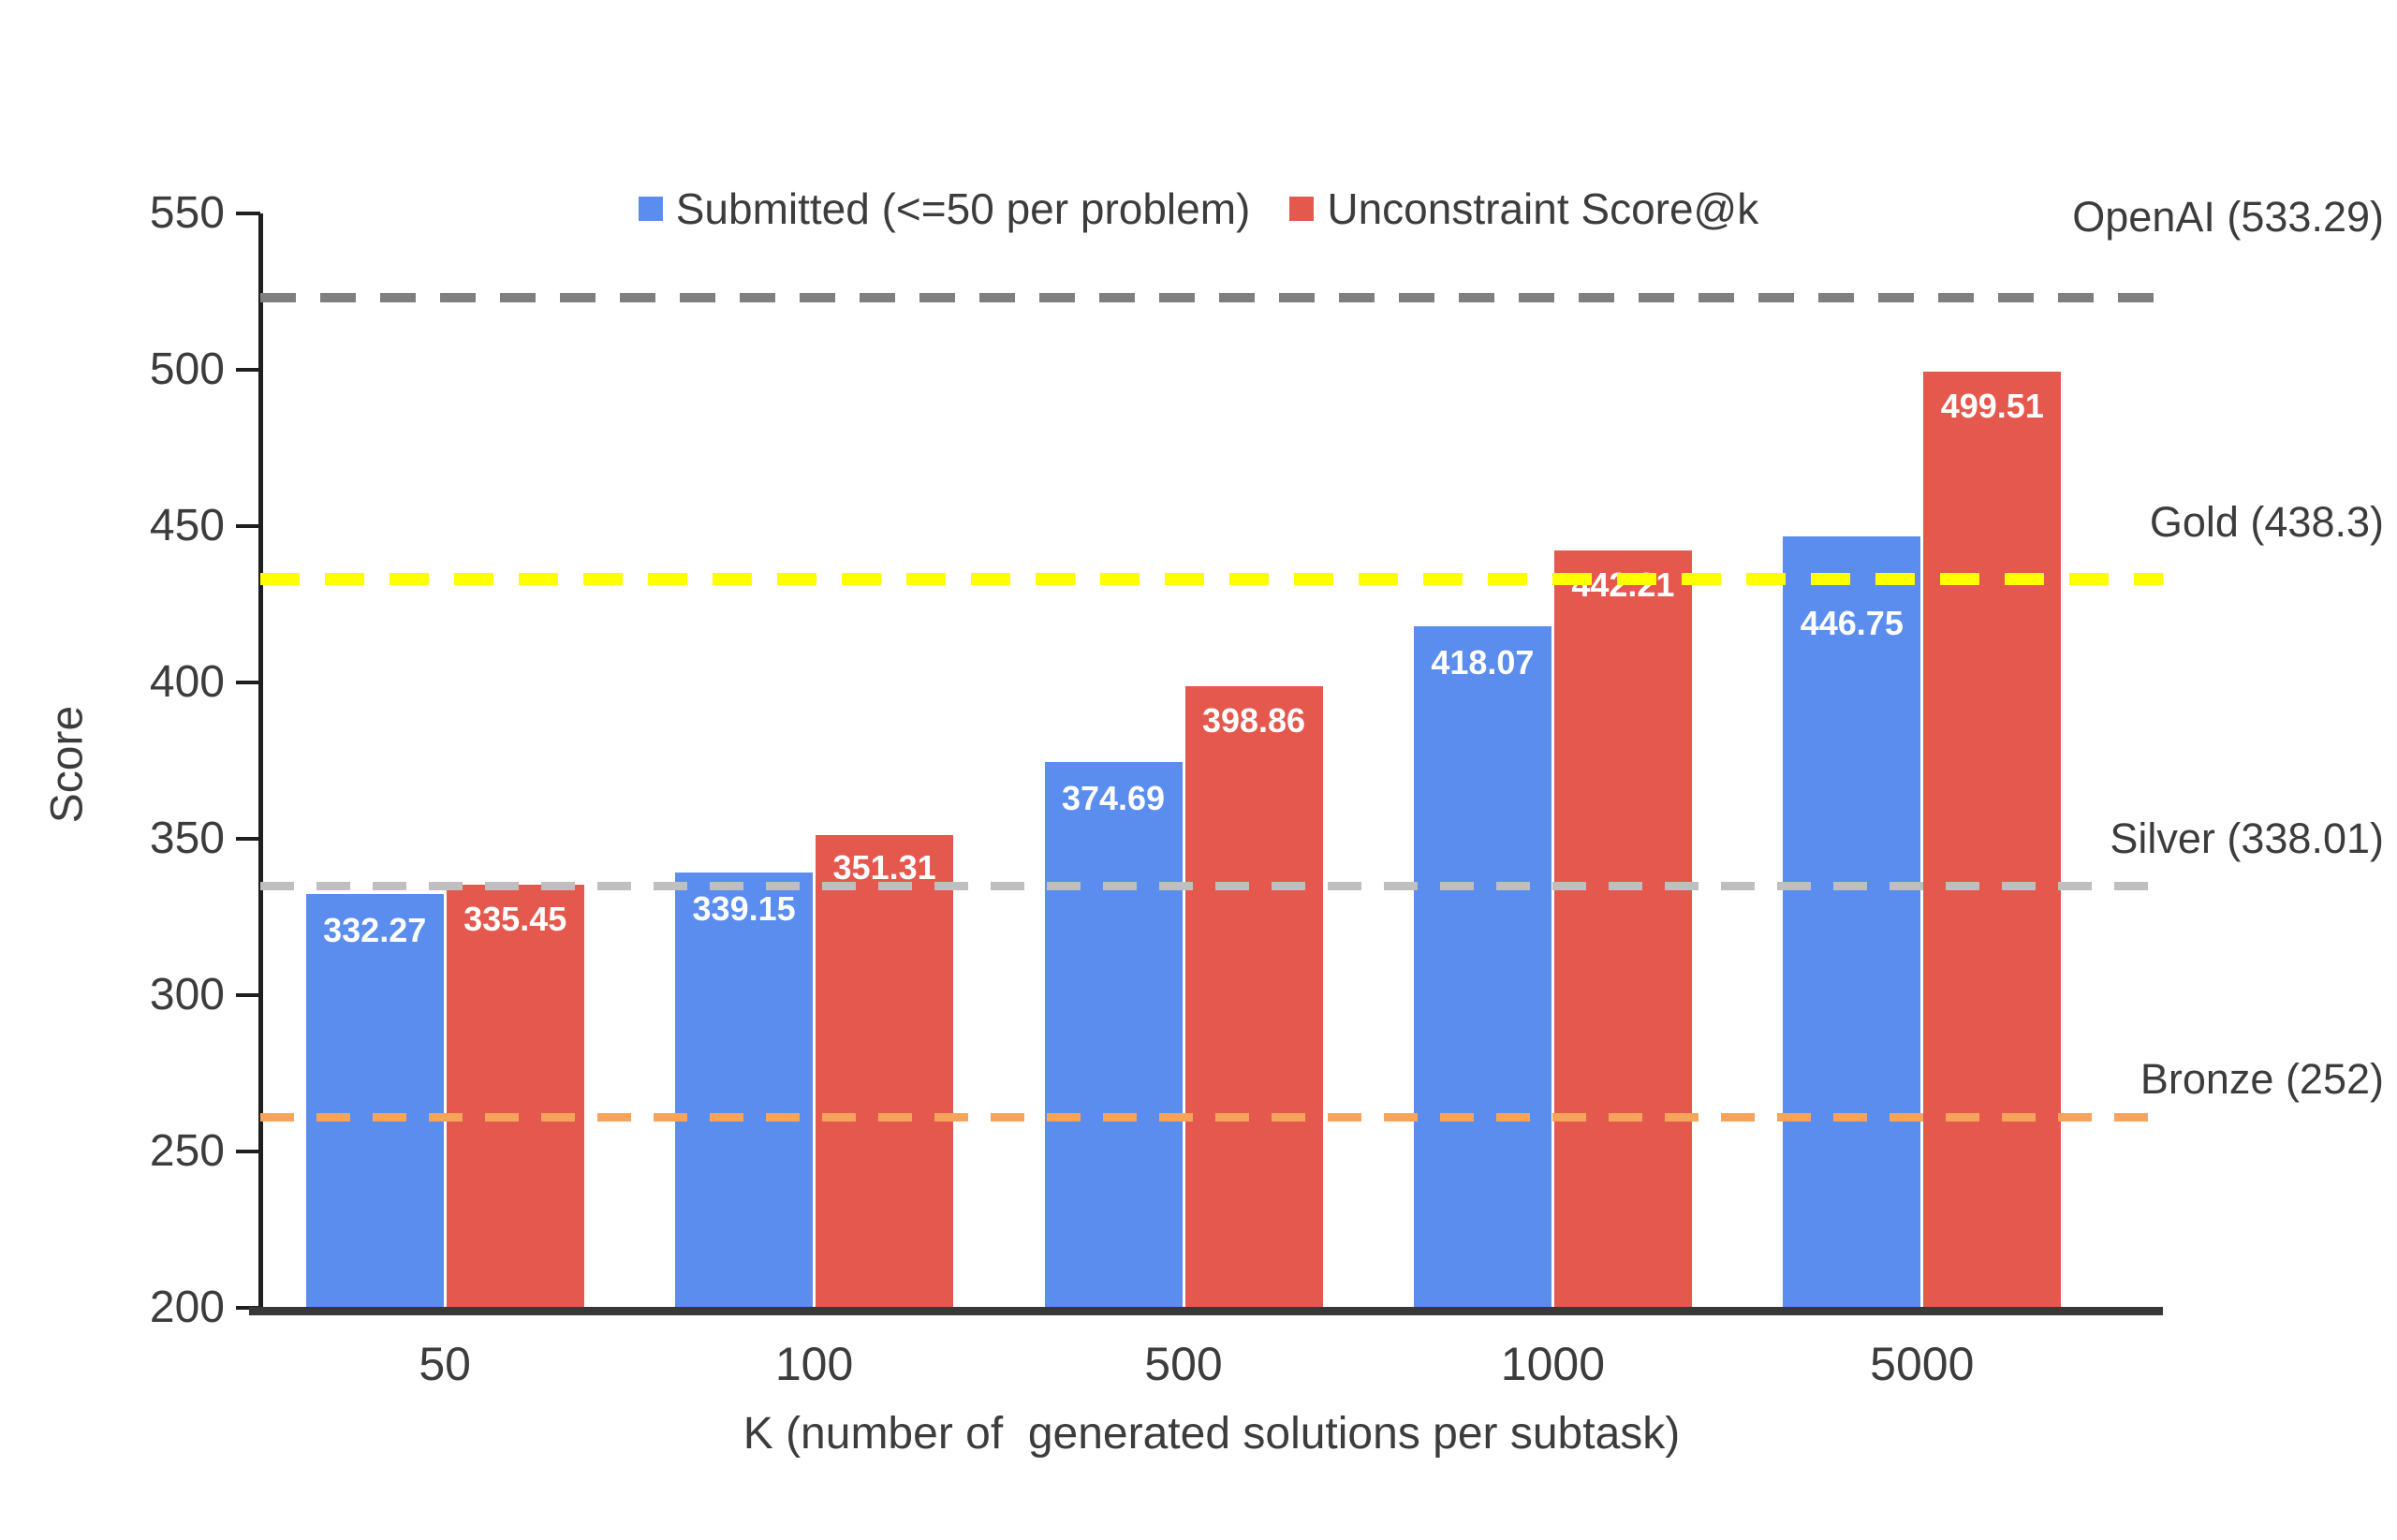  Describe the element at coordinates (187, 525) in the screenshot. I see `y-axis-tick-label: 450` at that location.